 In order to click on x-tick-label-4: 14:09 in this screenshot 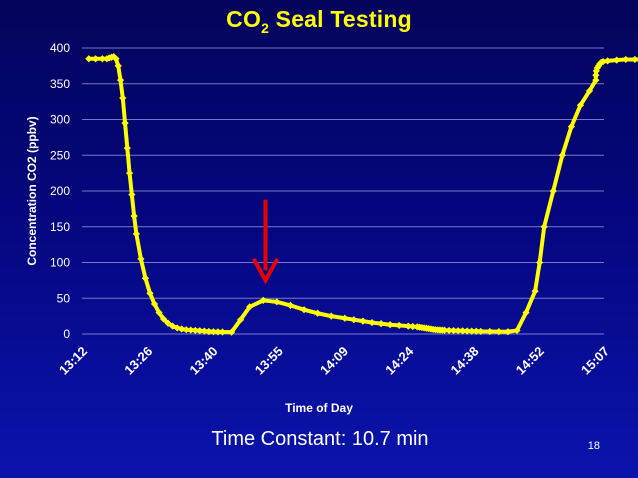, I will do `click(334, 361)`.